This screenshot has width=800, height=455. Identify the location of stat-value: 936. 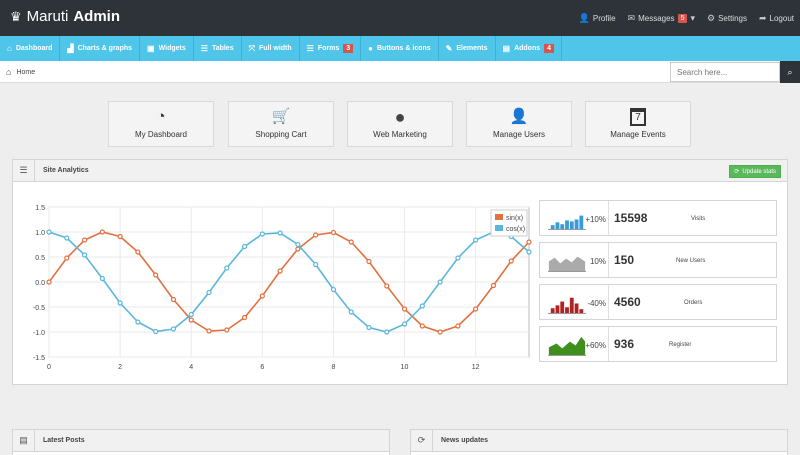
(624, 344).